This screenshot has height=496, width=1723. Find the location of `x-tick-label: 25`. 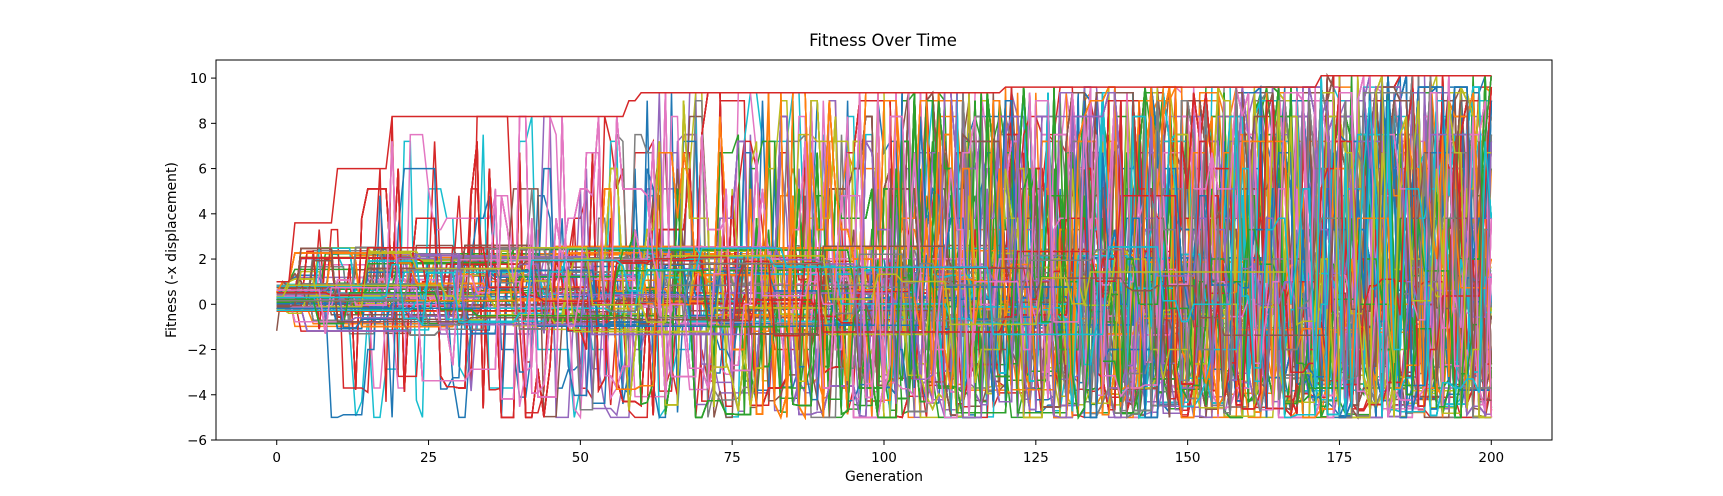

x-tick-label: 25 is located at coordinates (428, 458).